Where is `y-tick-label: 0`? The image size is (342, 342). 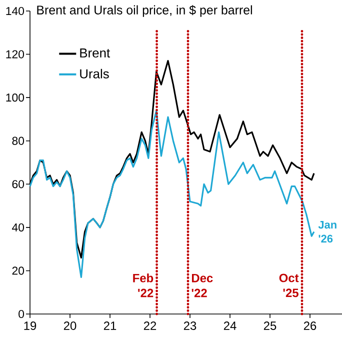
y-tick-label: 0 is located at coordinates (21, 314).